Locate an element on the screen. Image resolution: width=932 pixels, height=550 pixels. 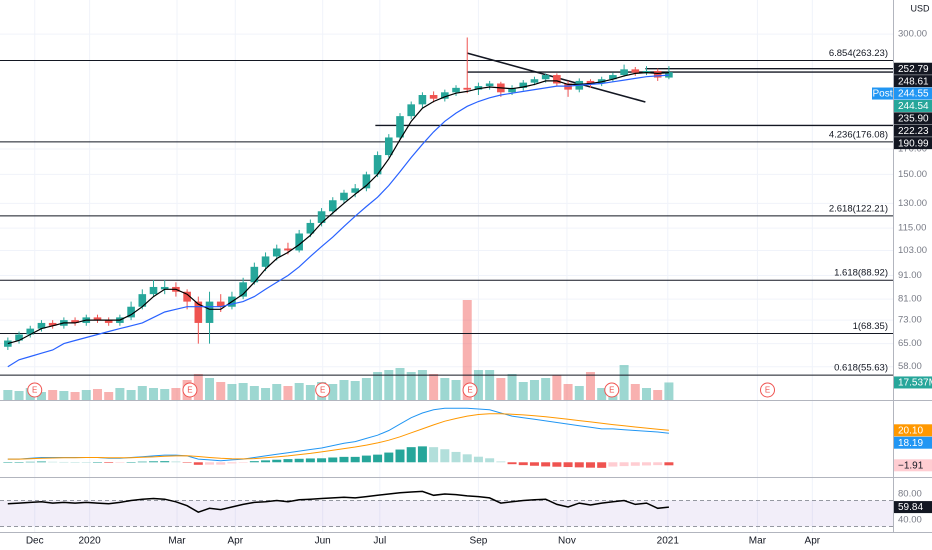
price-tag-label: 244.55 is located at coordinates (913, 94).